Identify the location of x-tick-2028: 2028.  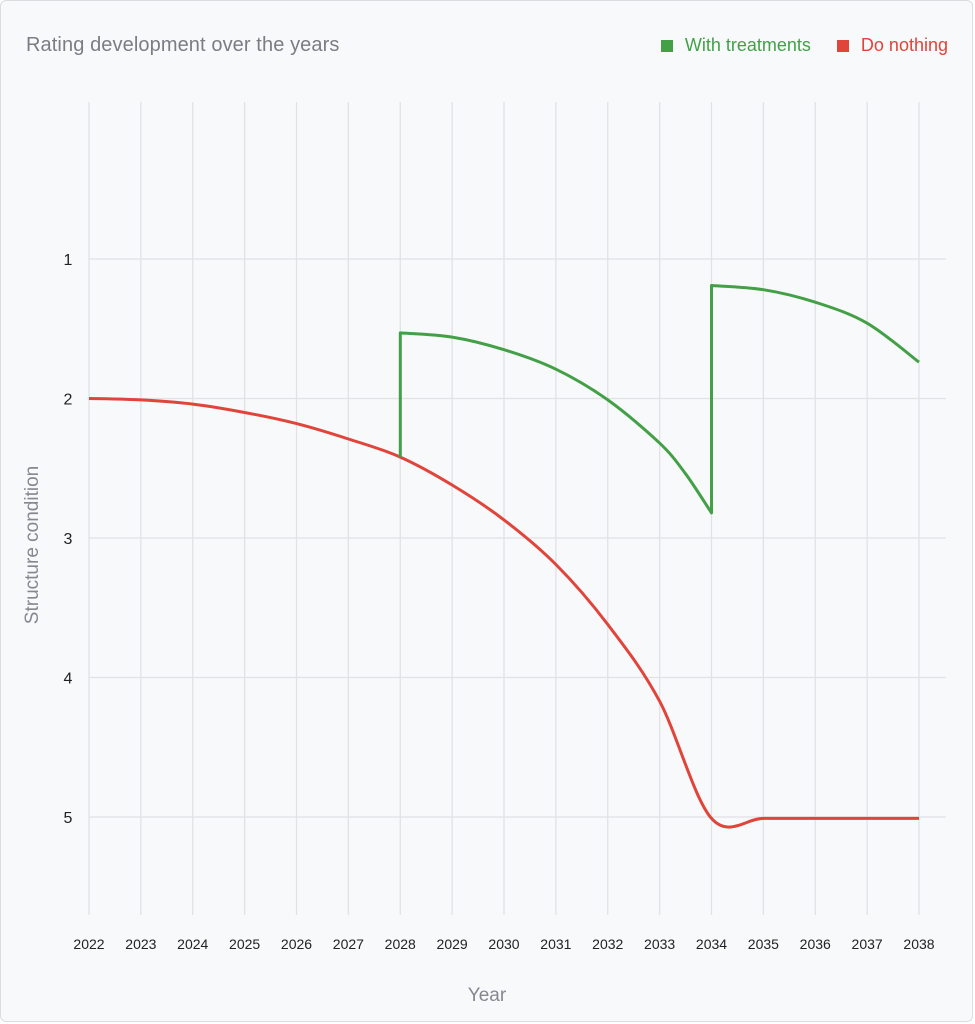
(400, 944).